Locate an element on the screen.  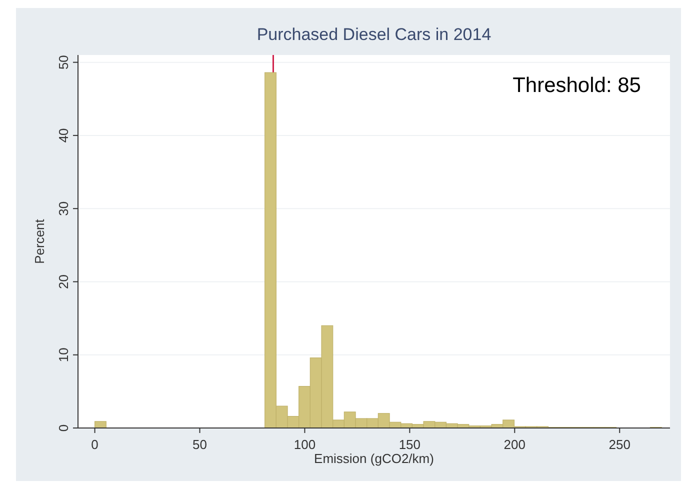
x-axis-title: Emission (gCO2/km) is located at coordinates (374, 458).